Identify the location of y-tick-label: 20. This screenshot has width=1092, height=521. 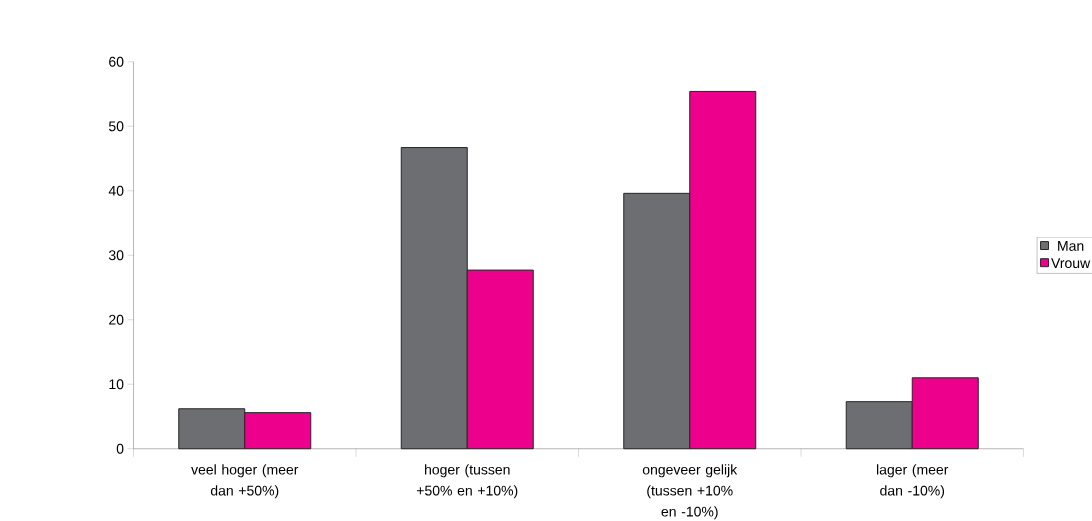
(116, 319).